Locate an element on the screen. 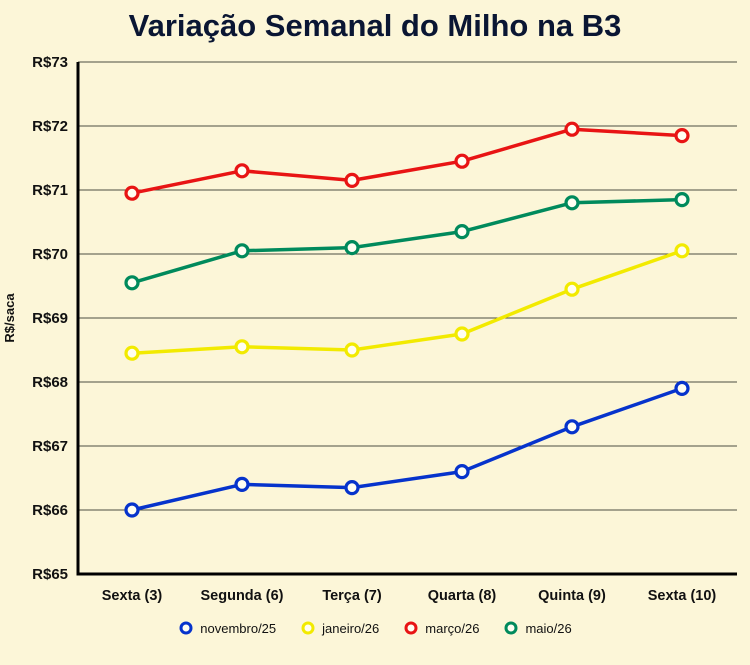  y-tick-label: R$68 is located at coordinates (50, 382).